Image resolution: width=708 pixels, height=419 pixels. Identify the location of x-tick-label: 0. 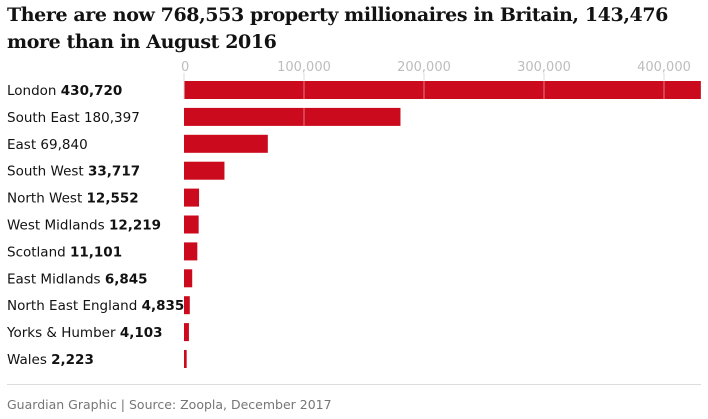
(185, 67).